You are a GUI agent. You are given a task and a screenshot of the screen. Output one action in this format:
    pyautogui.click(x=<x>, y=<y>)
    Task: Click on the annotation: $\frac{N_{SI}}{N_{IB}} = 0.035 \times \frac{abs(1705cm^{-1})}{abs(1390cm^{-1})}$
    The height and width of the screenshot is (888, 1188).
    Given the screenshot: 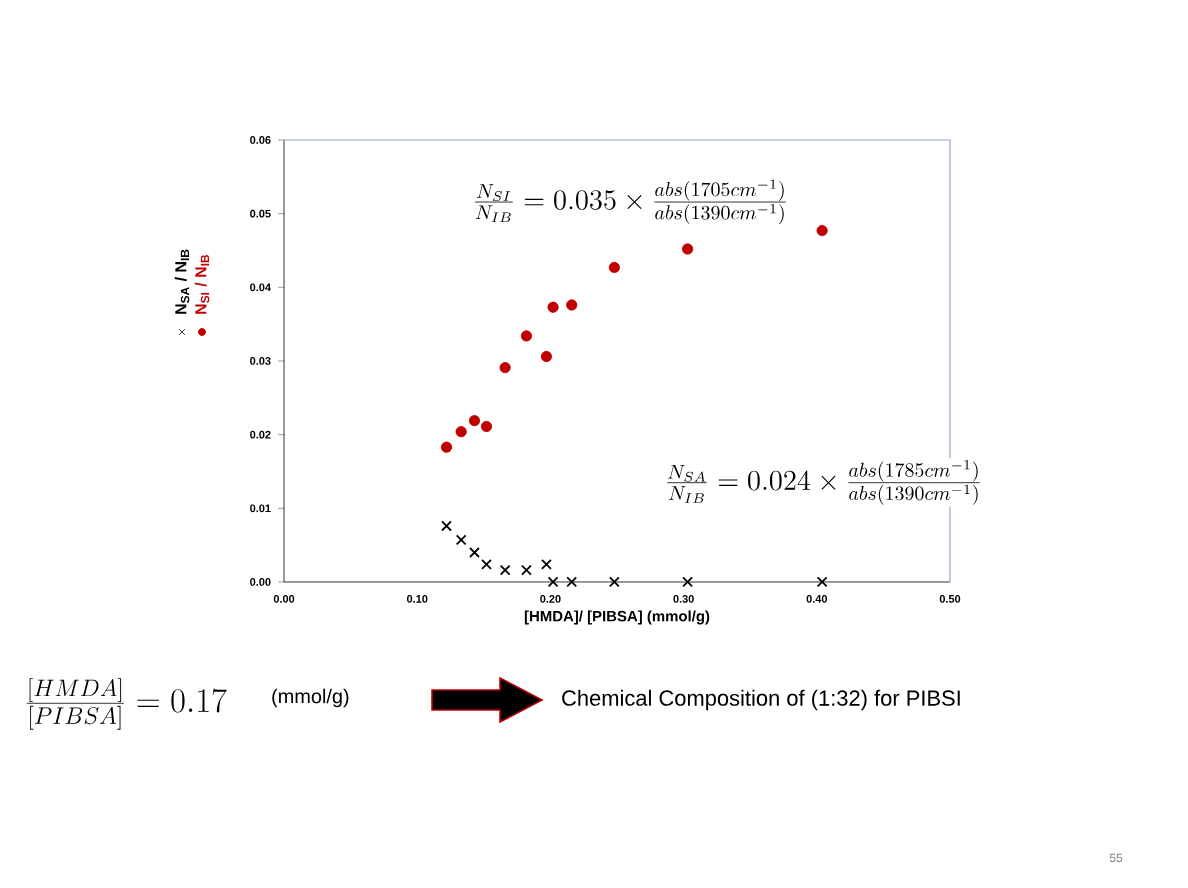 What is the action you would take?
    pyautogui.click(x=630, y=202)
    